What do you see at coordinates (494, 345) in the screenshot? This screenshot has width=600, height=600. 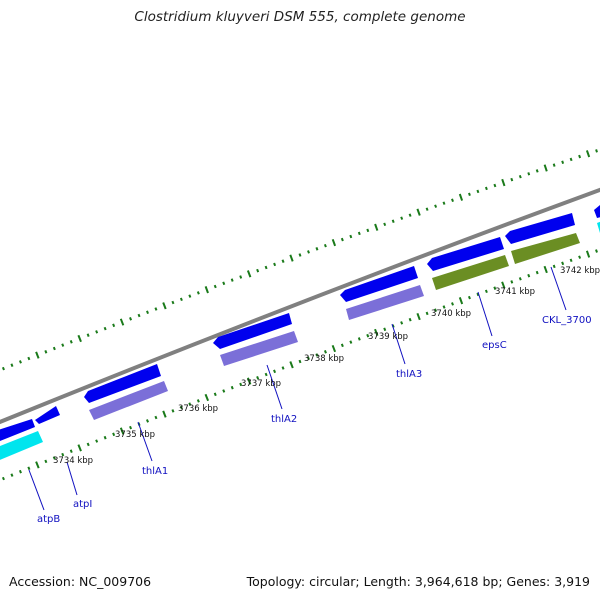 I see `gene-label-epsC: epsC` at bounding box center [494, 345].